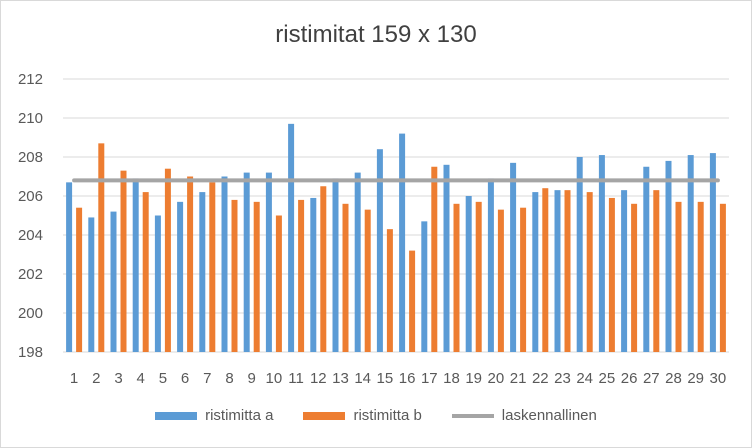  Describe the element at coordinates (30, 196) in the screenshot. I see `y-tick-label: 206` at that location.